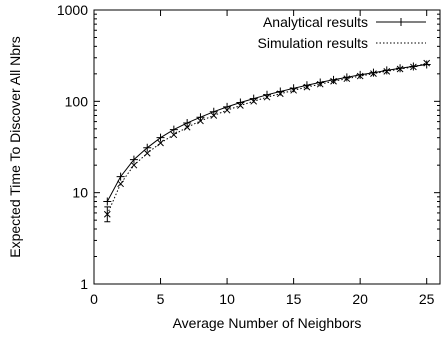  Describe the element at coordinates (94, 299) in the screenshot. I see `x-tick-label: 0` at that location.